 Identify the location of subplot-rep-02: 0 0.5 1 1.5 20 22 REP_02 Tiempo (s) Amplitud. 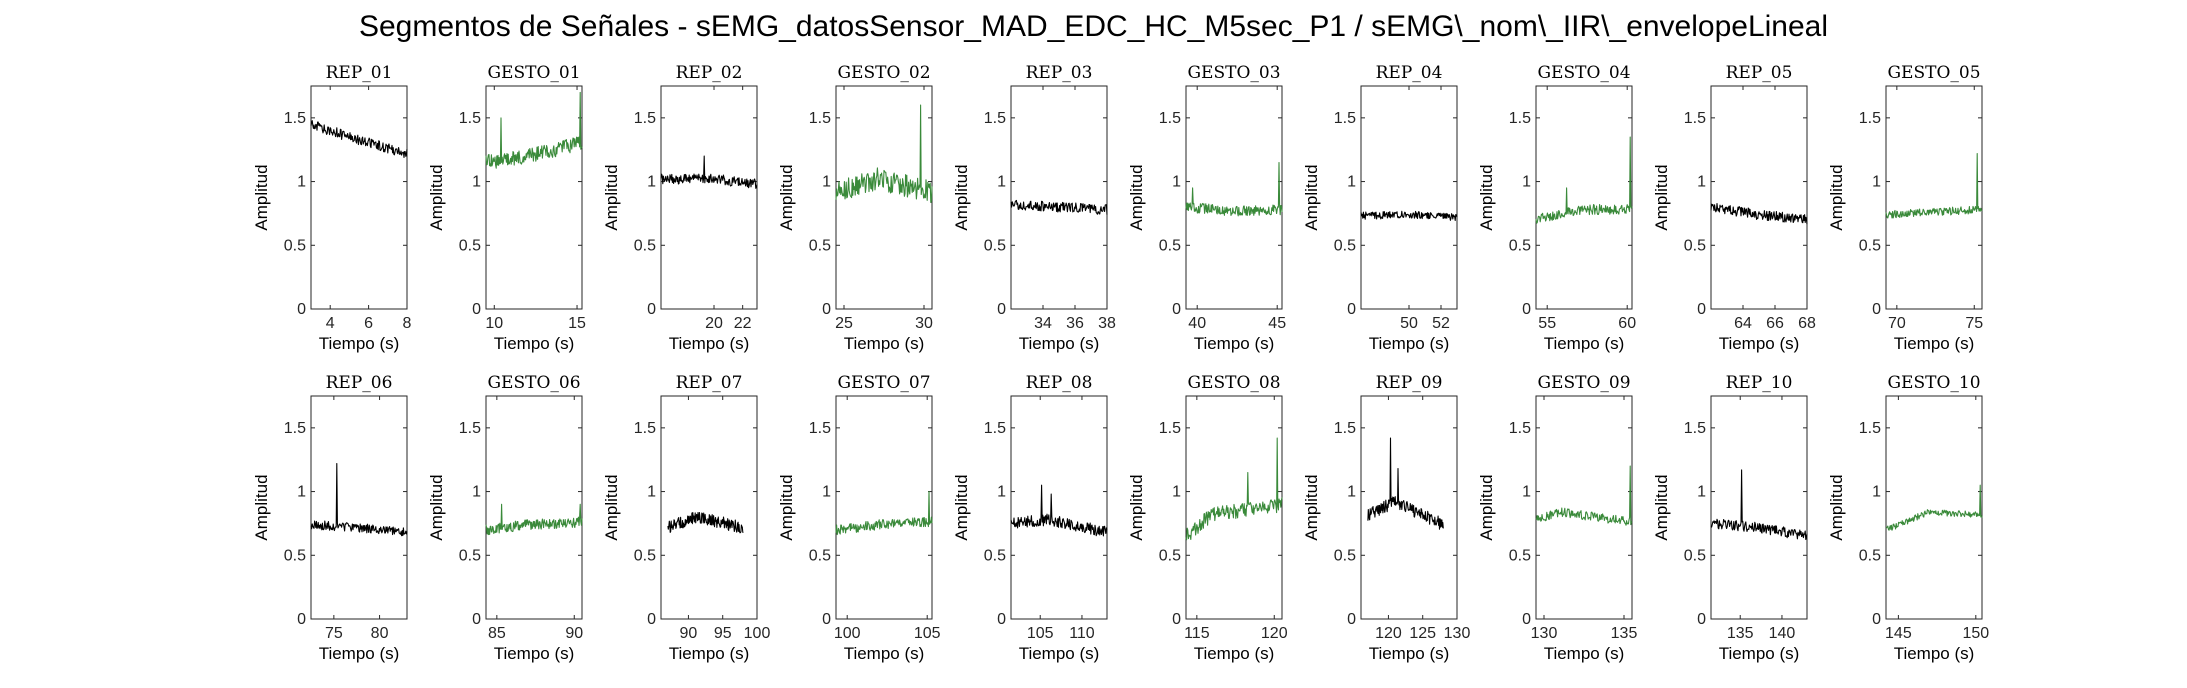
(680, 208).